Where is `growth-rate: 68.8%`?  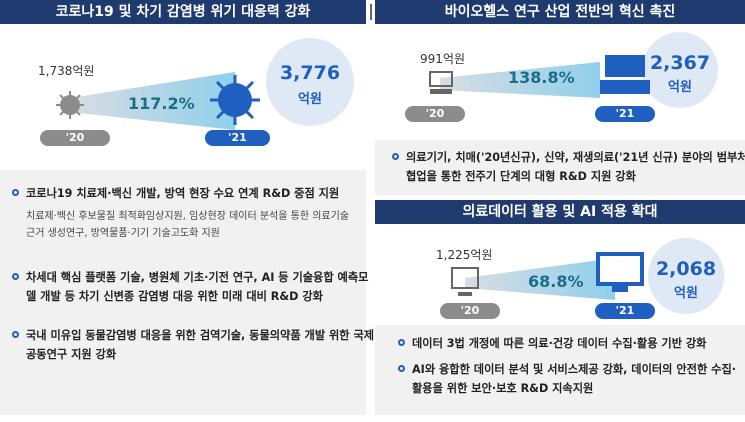 growth-rate: 68.8% is located at coordinates (556, 281).